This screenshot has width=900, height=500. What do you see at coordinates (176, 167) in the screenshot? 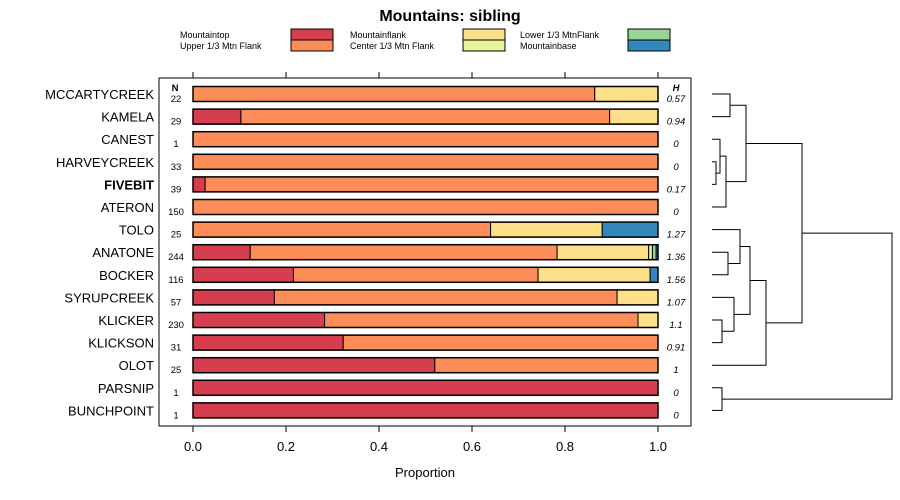
I see `row-n-value: 33` at bounding box center [176, 167].